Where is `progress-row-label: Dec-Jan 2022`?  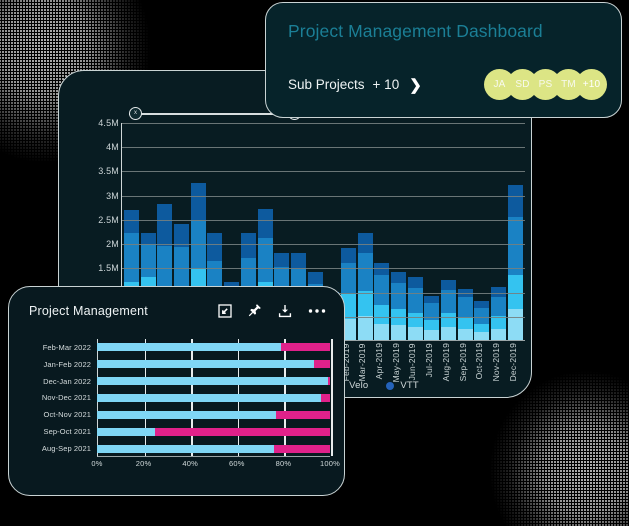
progress-row-label: Dec-Jan 2022 is located at coordinates (67, 381).